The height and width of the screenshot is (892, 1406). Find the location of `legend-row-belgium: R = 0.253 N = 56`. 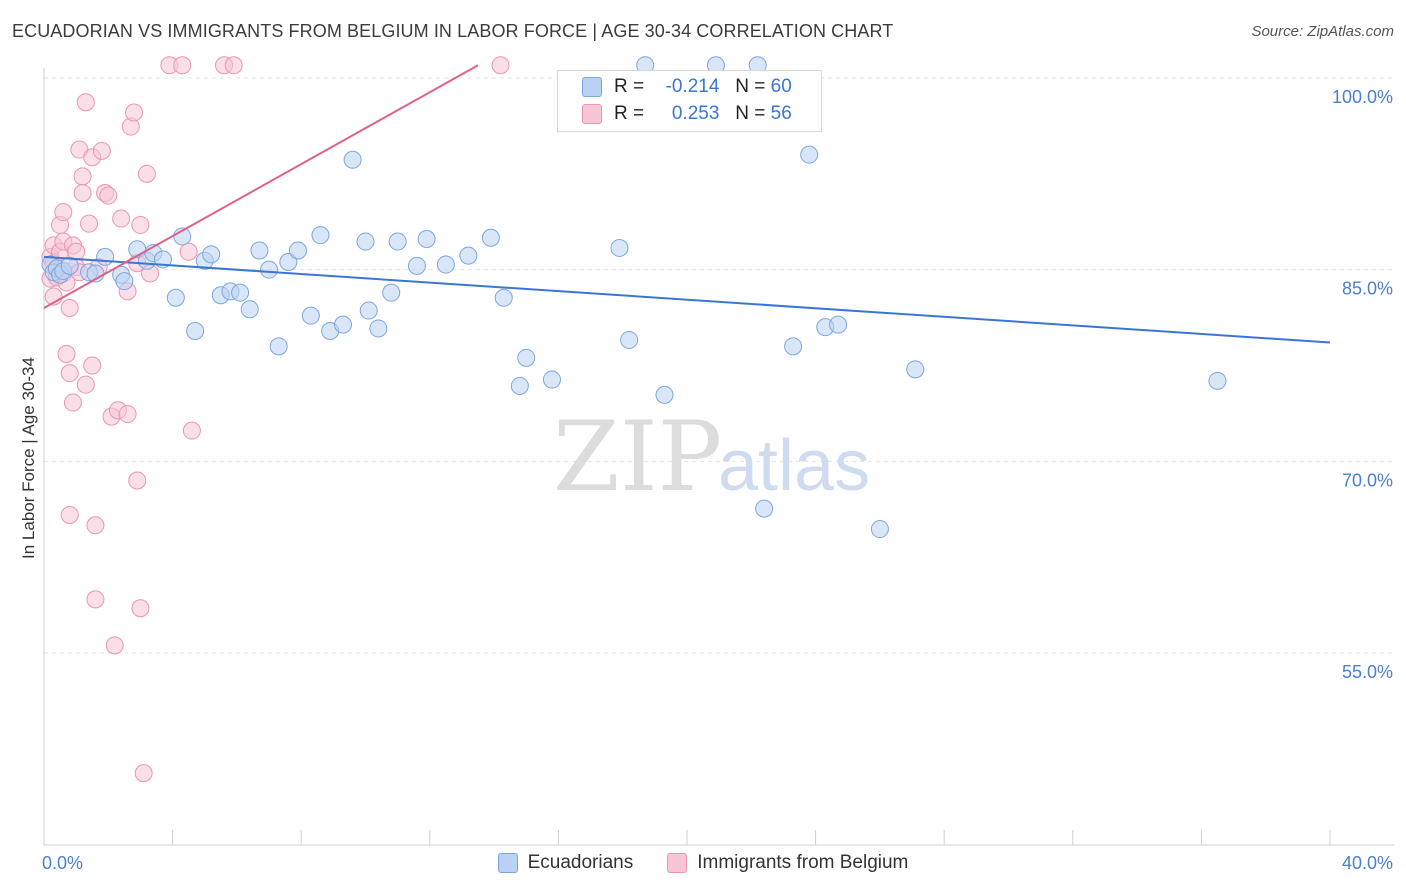

legend-row-belgium: R = 0.253 N = 56 is located at coordinates (687, 114).